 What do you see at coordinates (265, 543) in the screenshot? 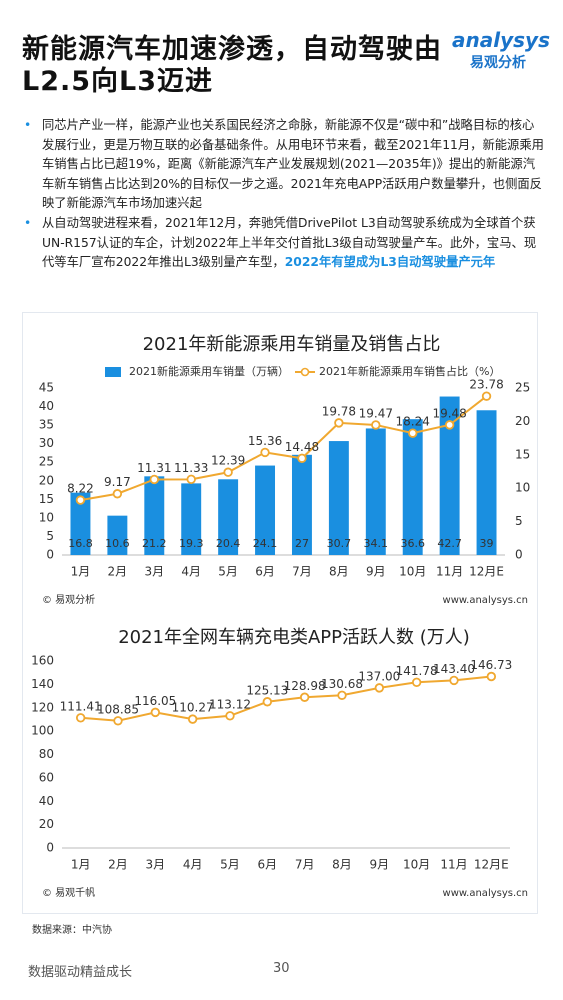
I see `bar-label: 24.1` at bounding box center [265, 543].